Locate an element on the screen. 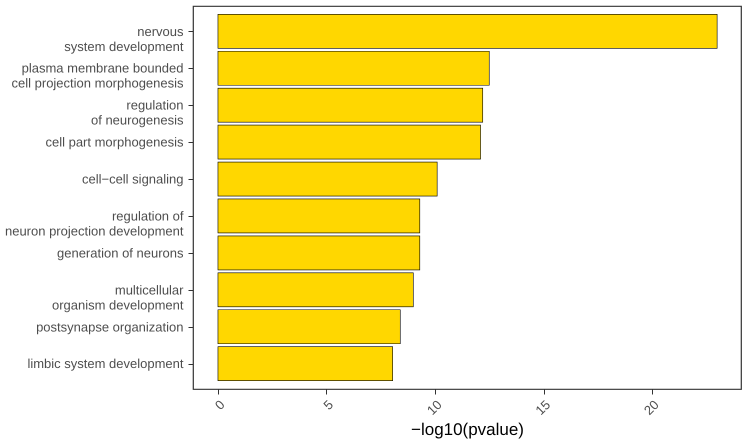 This screenshot has height=445, width=756. y-tick-label: nervous system development is located at coordinates (124, 39).